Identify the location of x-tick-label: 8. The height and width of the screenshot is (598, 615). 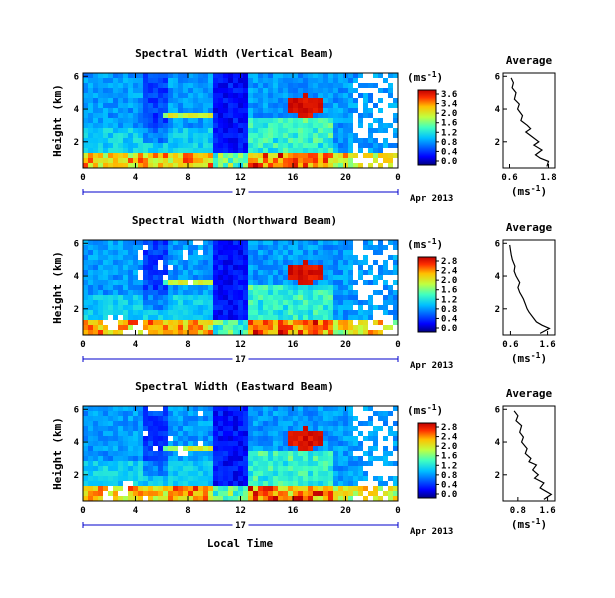
(187, 511).